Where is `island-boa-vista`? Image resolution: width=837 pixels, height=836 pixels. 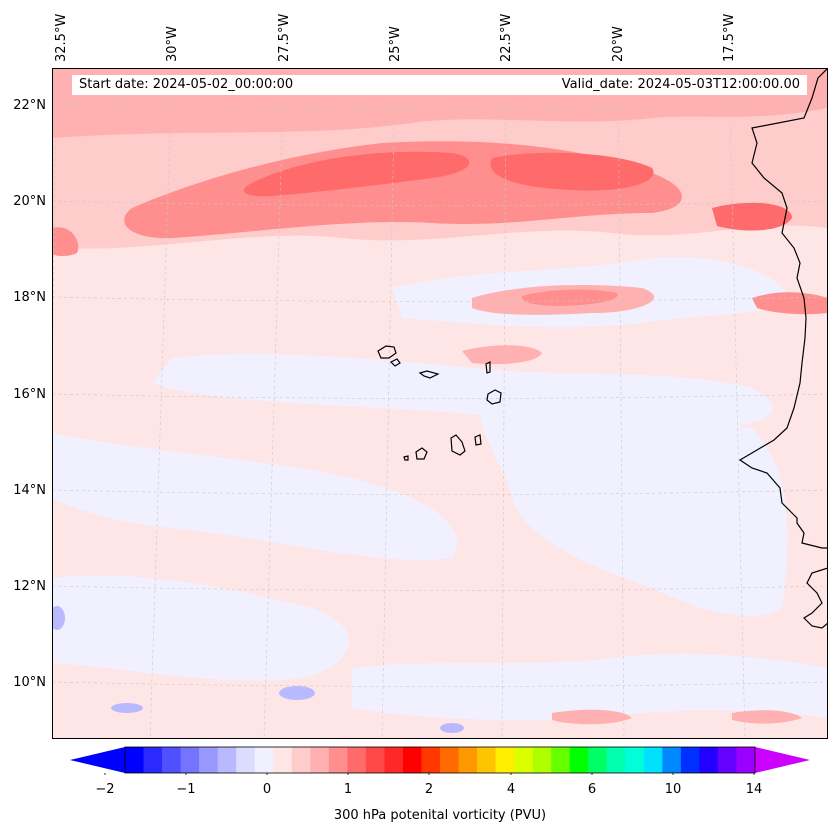
island-boa-vista is located at coordinates (494, 397).